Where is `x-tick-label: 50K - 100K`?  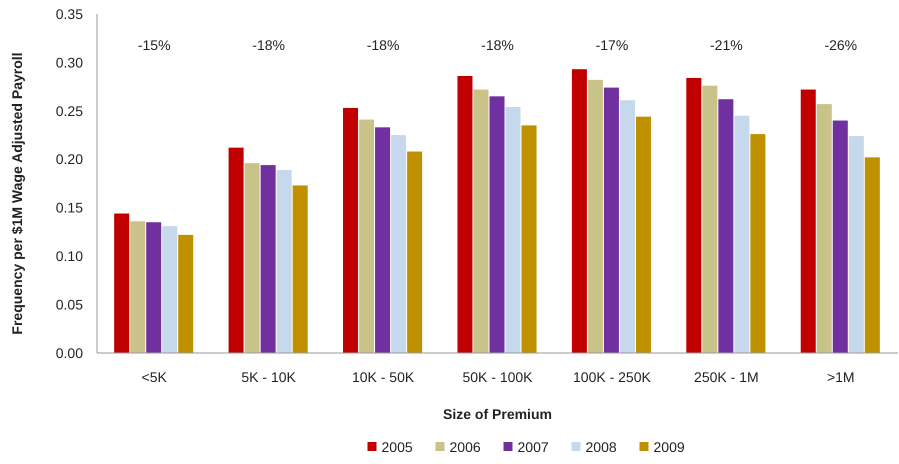 x-tick-label: 50K - 100K is located at coordinates (498, 377).